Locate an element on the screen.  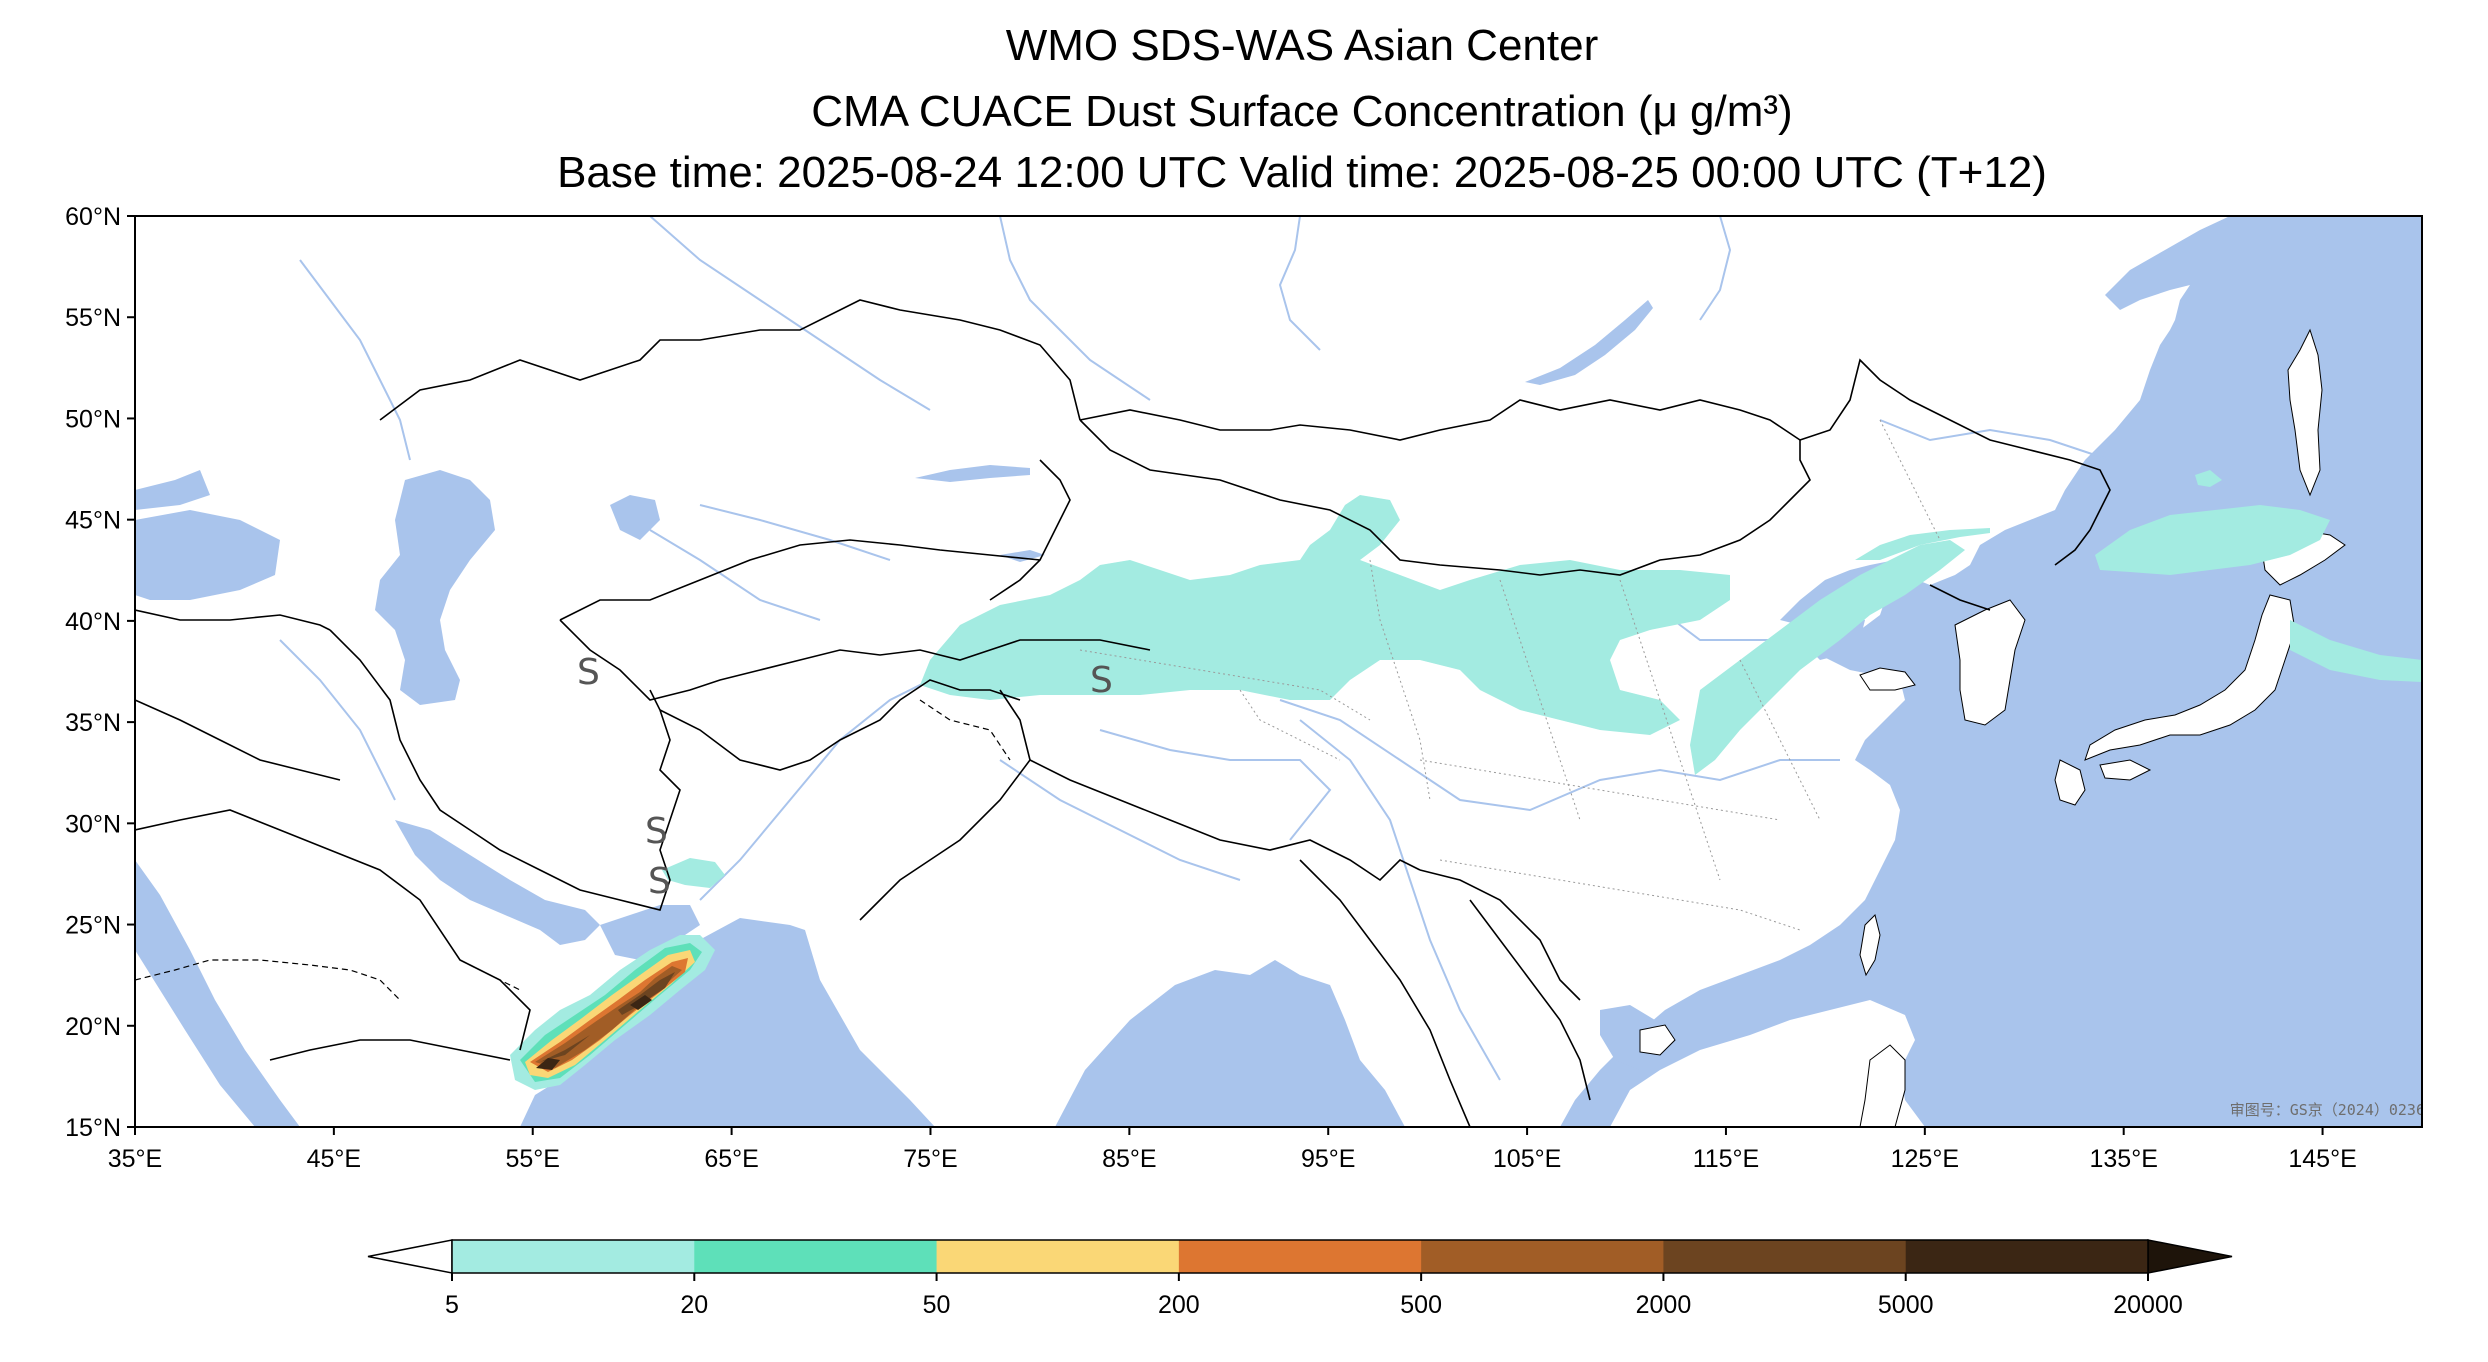
lat-tick-label: 35°N is located at coordinates (93, 723).